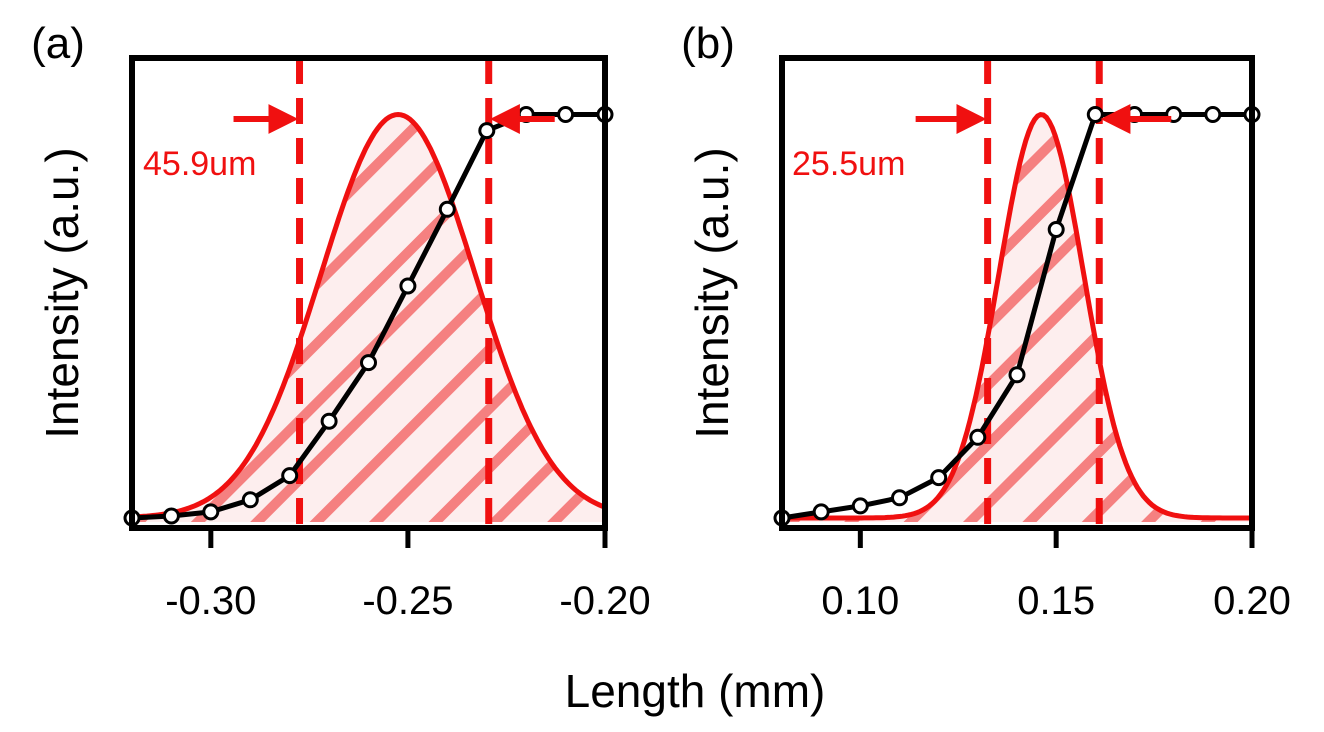 Image resolution: width=1324 pixels, height=732 pixels. What do you see at coordinates (407, 601) in the screenshot?
I see `x-tick-label: -0.25` at bounding box center [407, 601].